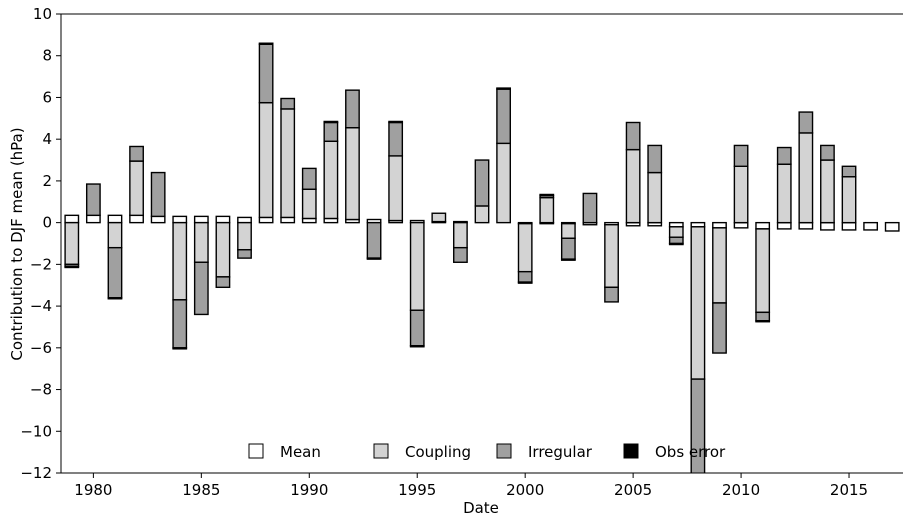 This screenshot has width=905, height=519. What do you see at coordinates (849, 490) in the screenshot?
I see `x-tick-label: 2015` at bounding box center [849, 490].